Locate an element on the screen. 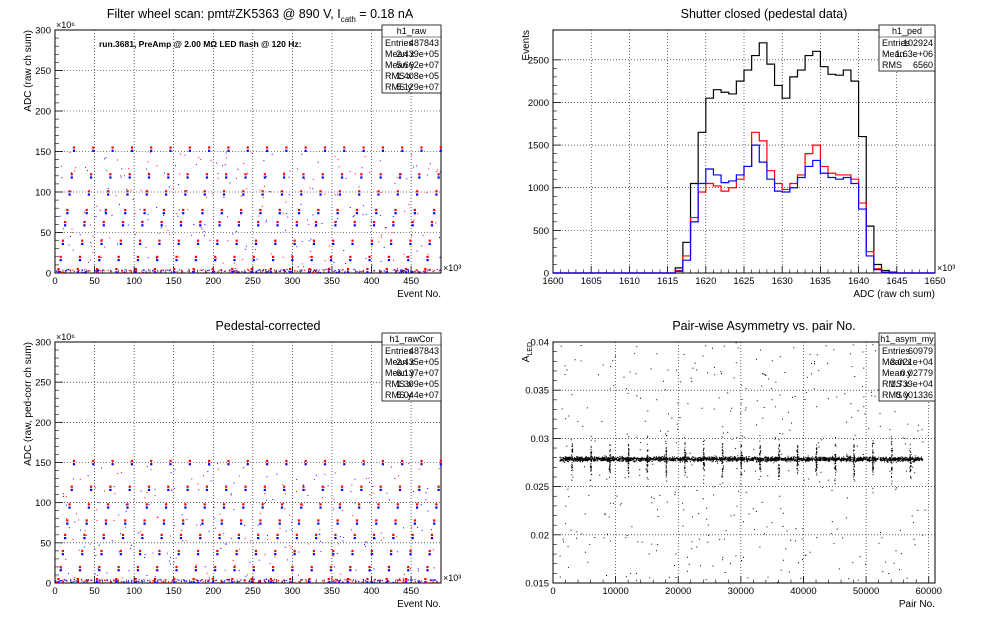 This screenshot has height=622, width=996. x-tick-label: 100 is located at coordinates (134, 591).